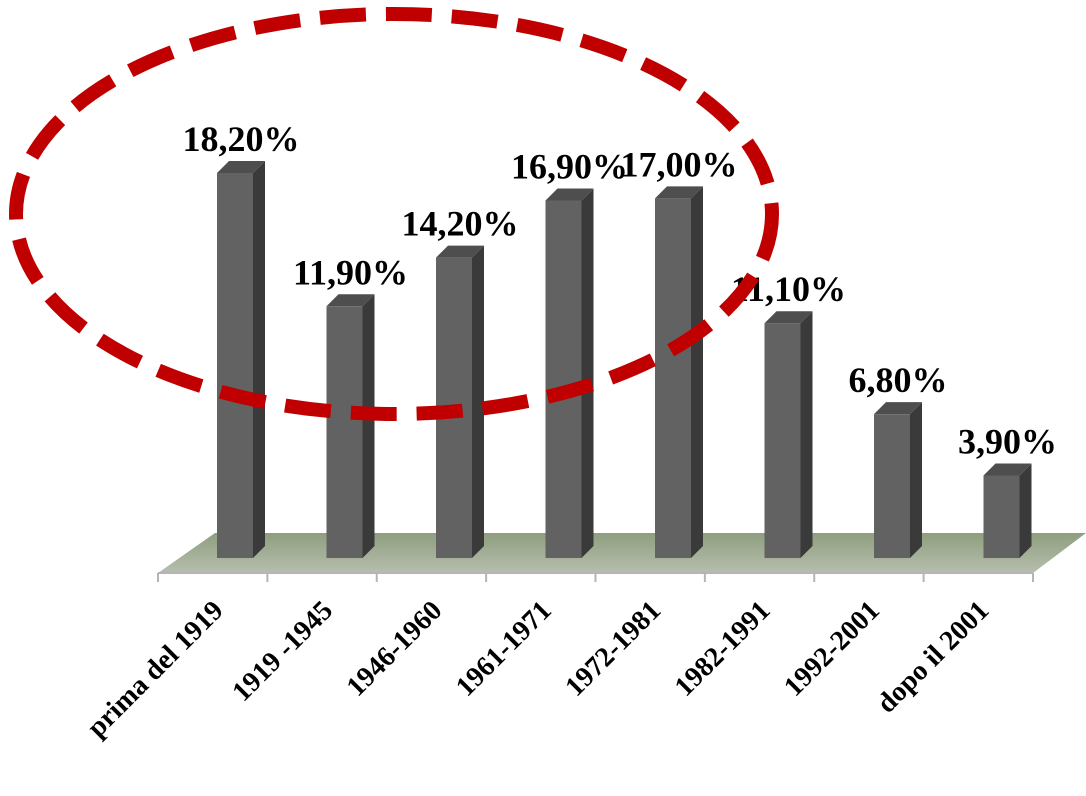 The height and width of the screenshot is (796, 1086). Describe the element at coordinates (622, 553) in the screenshot. I see `chart-floor` at that location.